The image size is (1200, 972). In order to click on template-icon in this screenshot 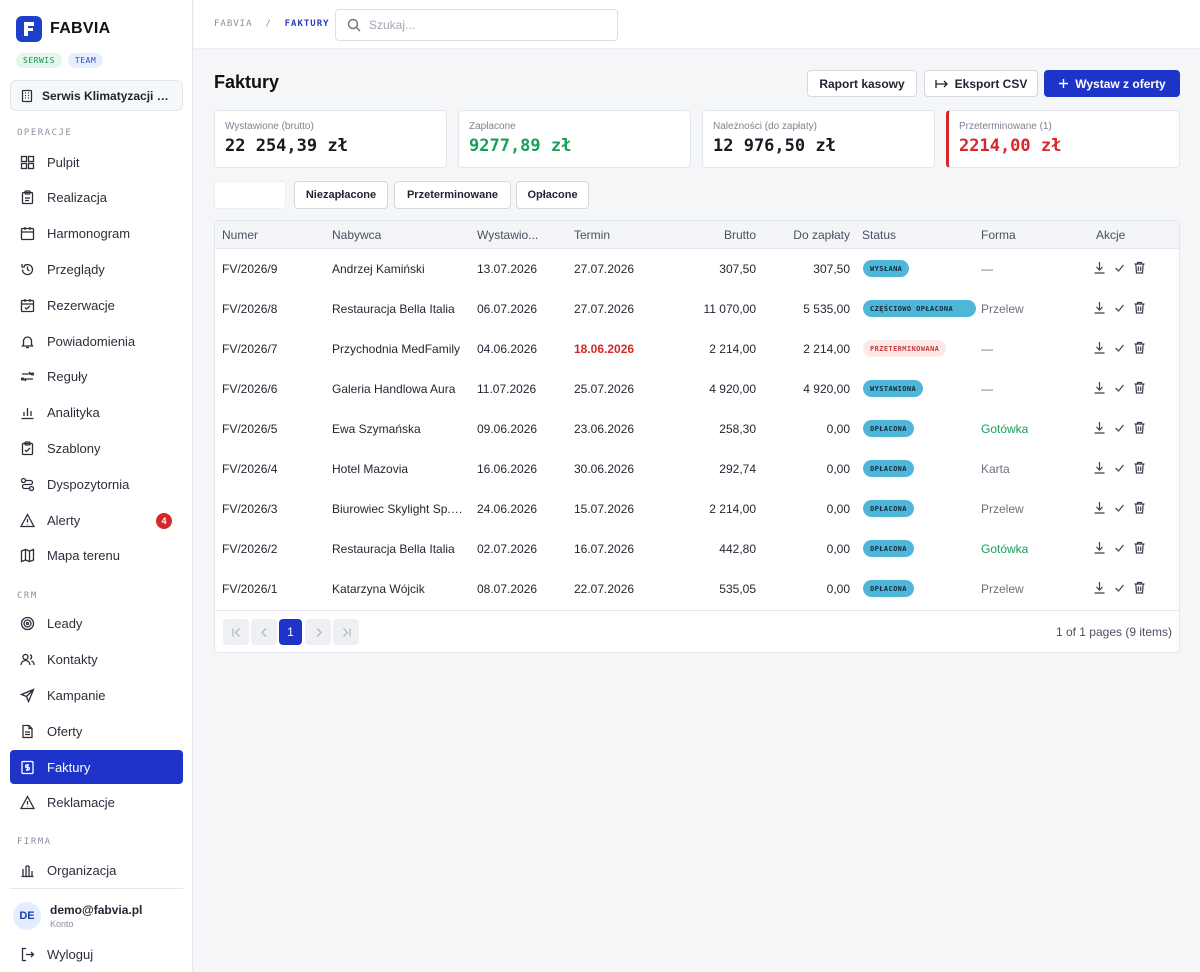, I will do `click(27, 447)`.